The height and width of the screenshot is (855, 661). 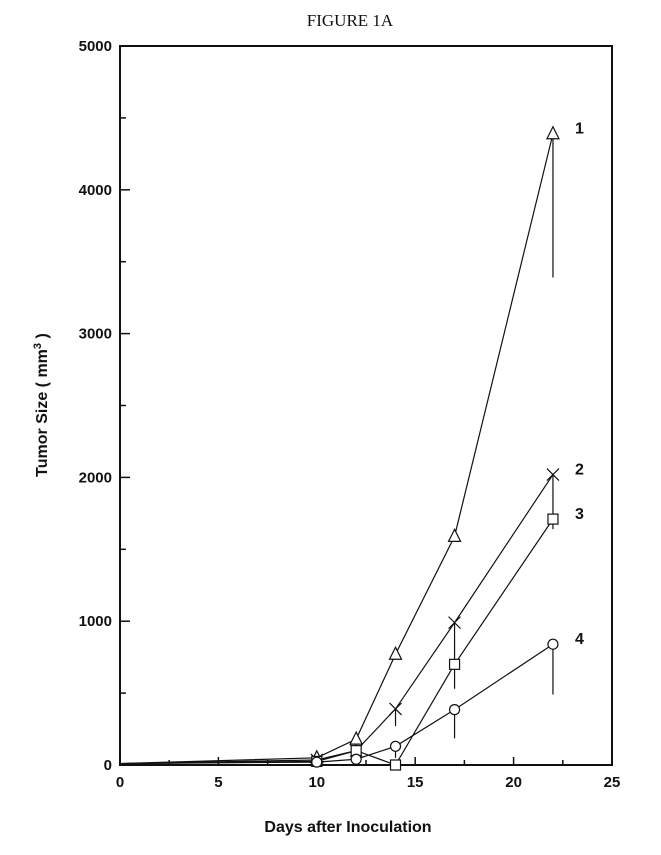 I want to click on series-line, so click(x=336, y=704).